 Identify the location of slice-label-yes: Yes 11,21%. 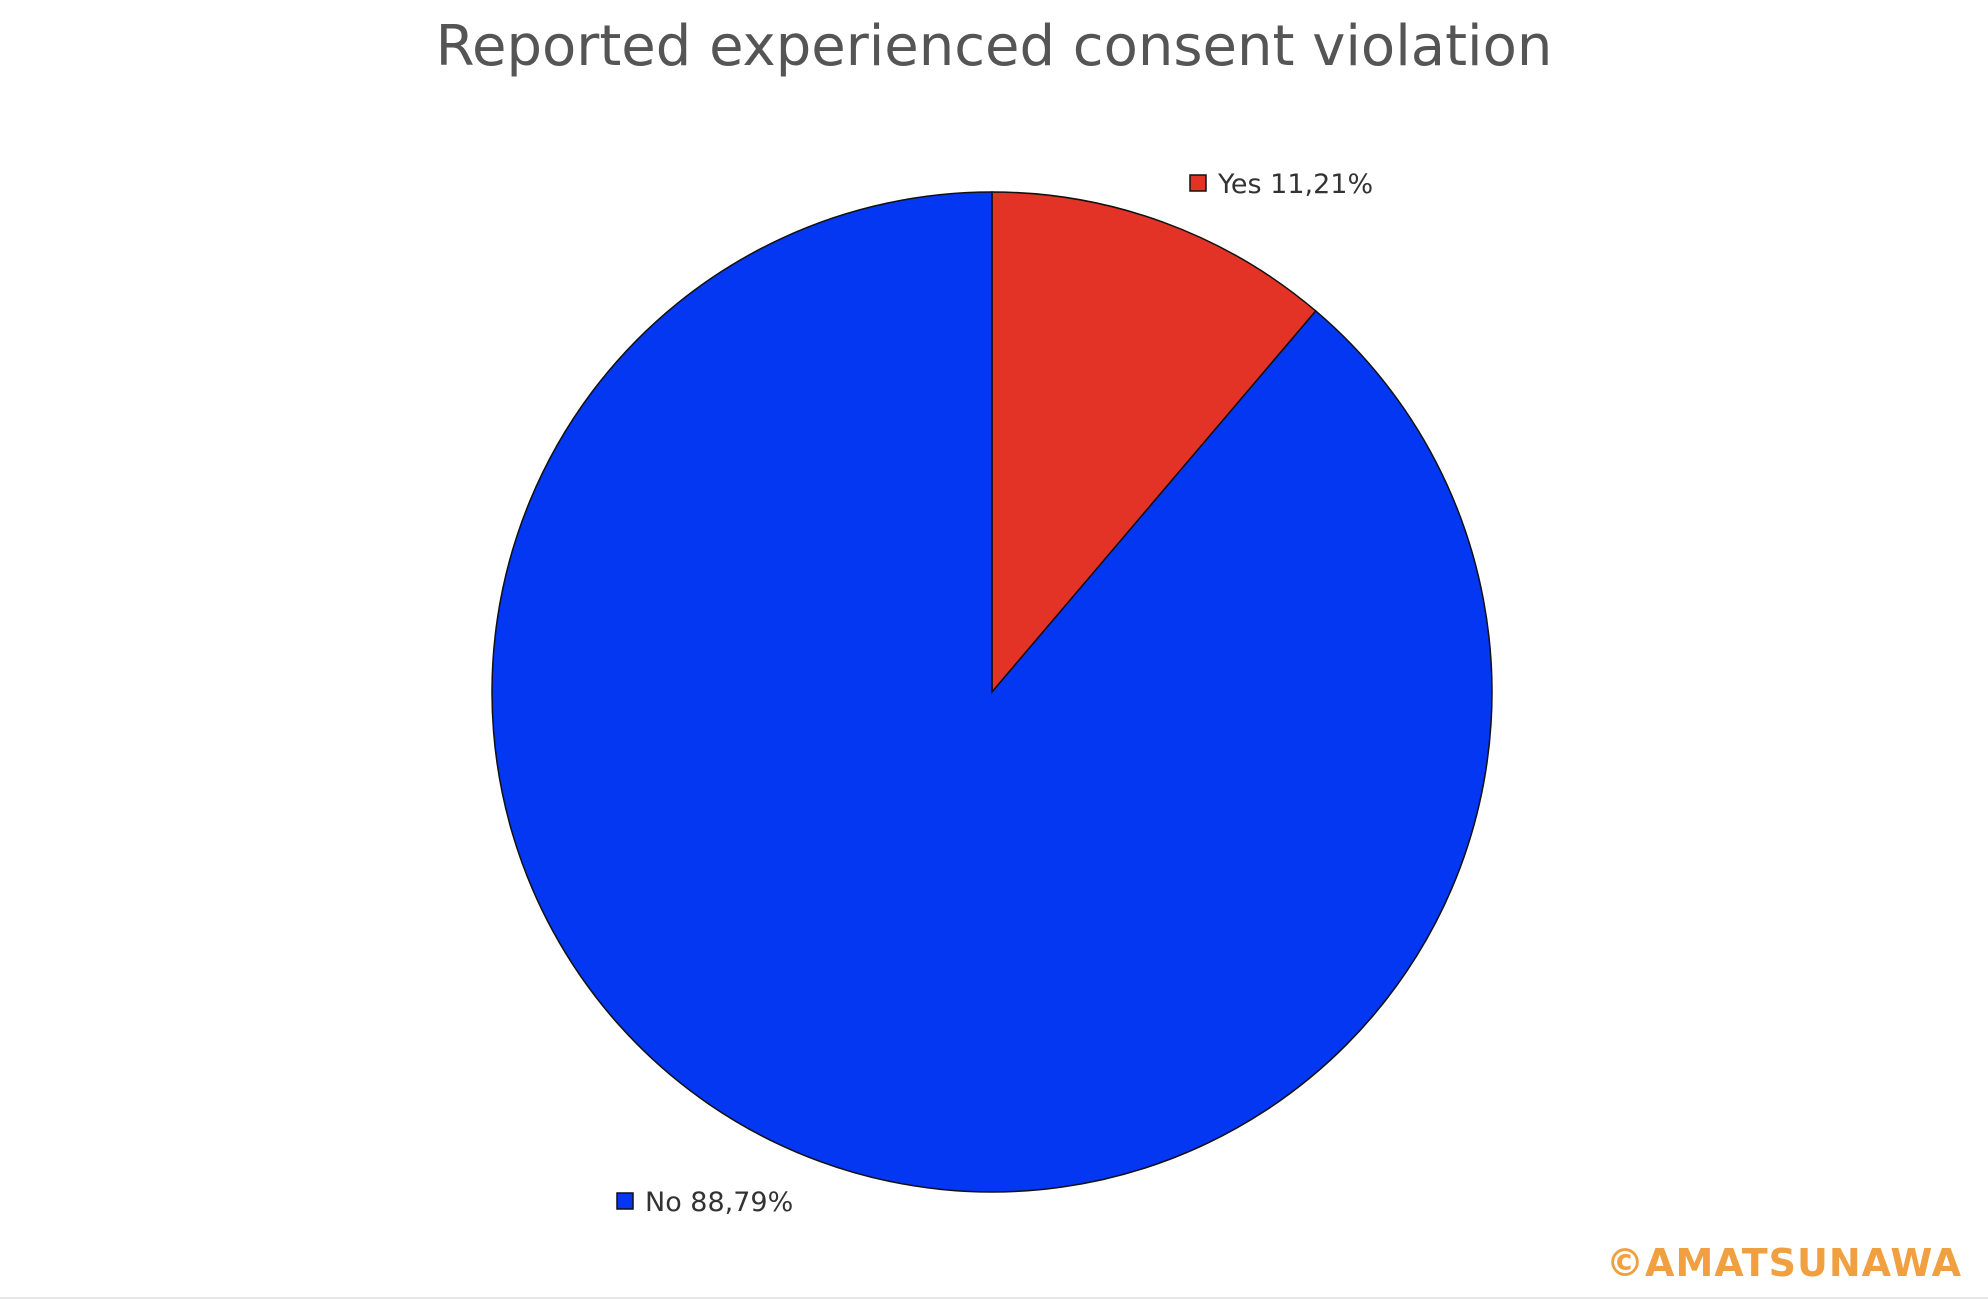
(1295, 184).